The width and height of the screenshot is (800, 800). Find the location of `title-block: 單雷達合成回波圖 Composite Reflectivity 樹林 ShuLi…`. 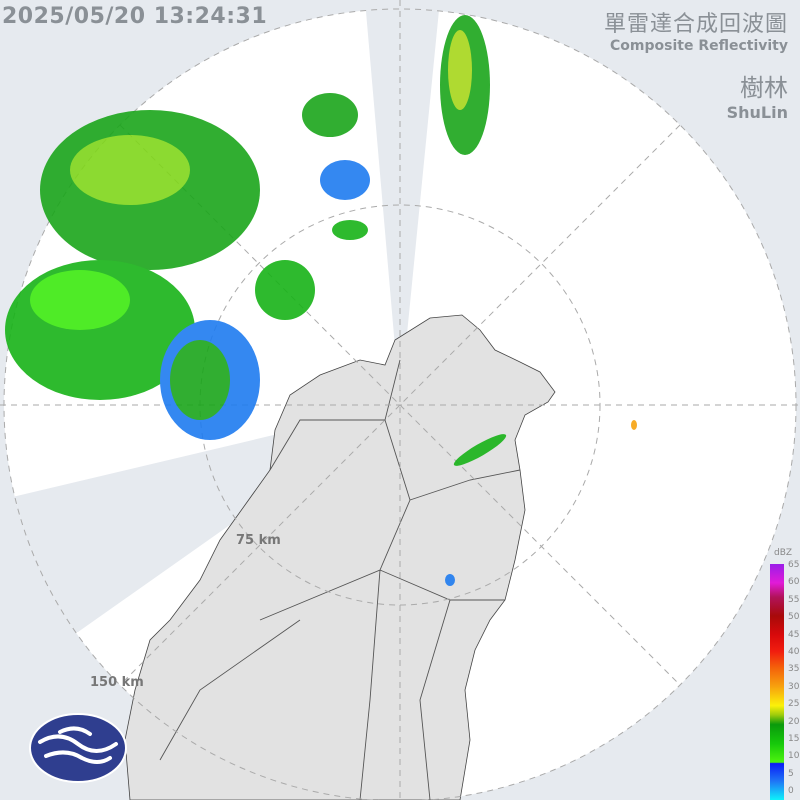

title-block: 單雷達合成回波圖 Composite Reflectivity 樹林 ShuLi… is located at coordinates (696, 64).